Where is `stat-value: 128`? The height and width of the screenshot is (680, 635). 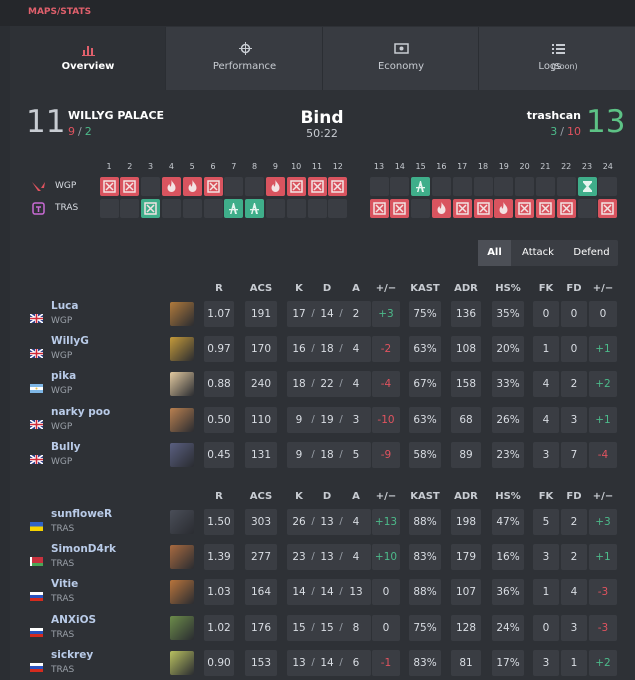
stat-value: 128 is located at coordinates (466, 627).